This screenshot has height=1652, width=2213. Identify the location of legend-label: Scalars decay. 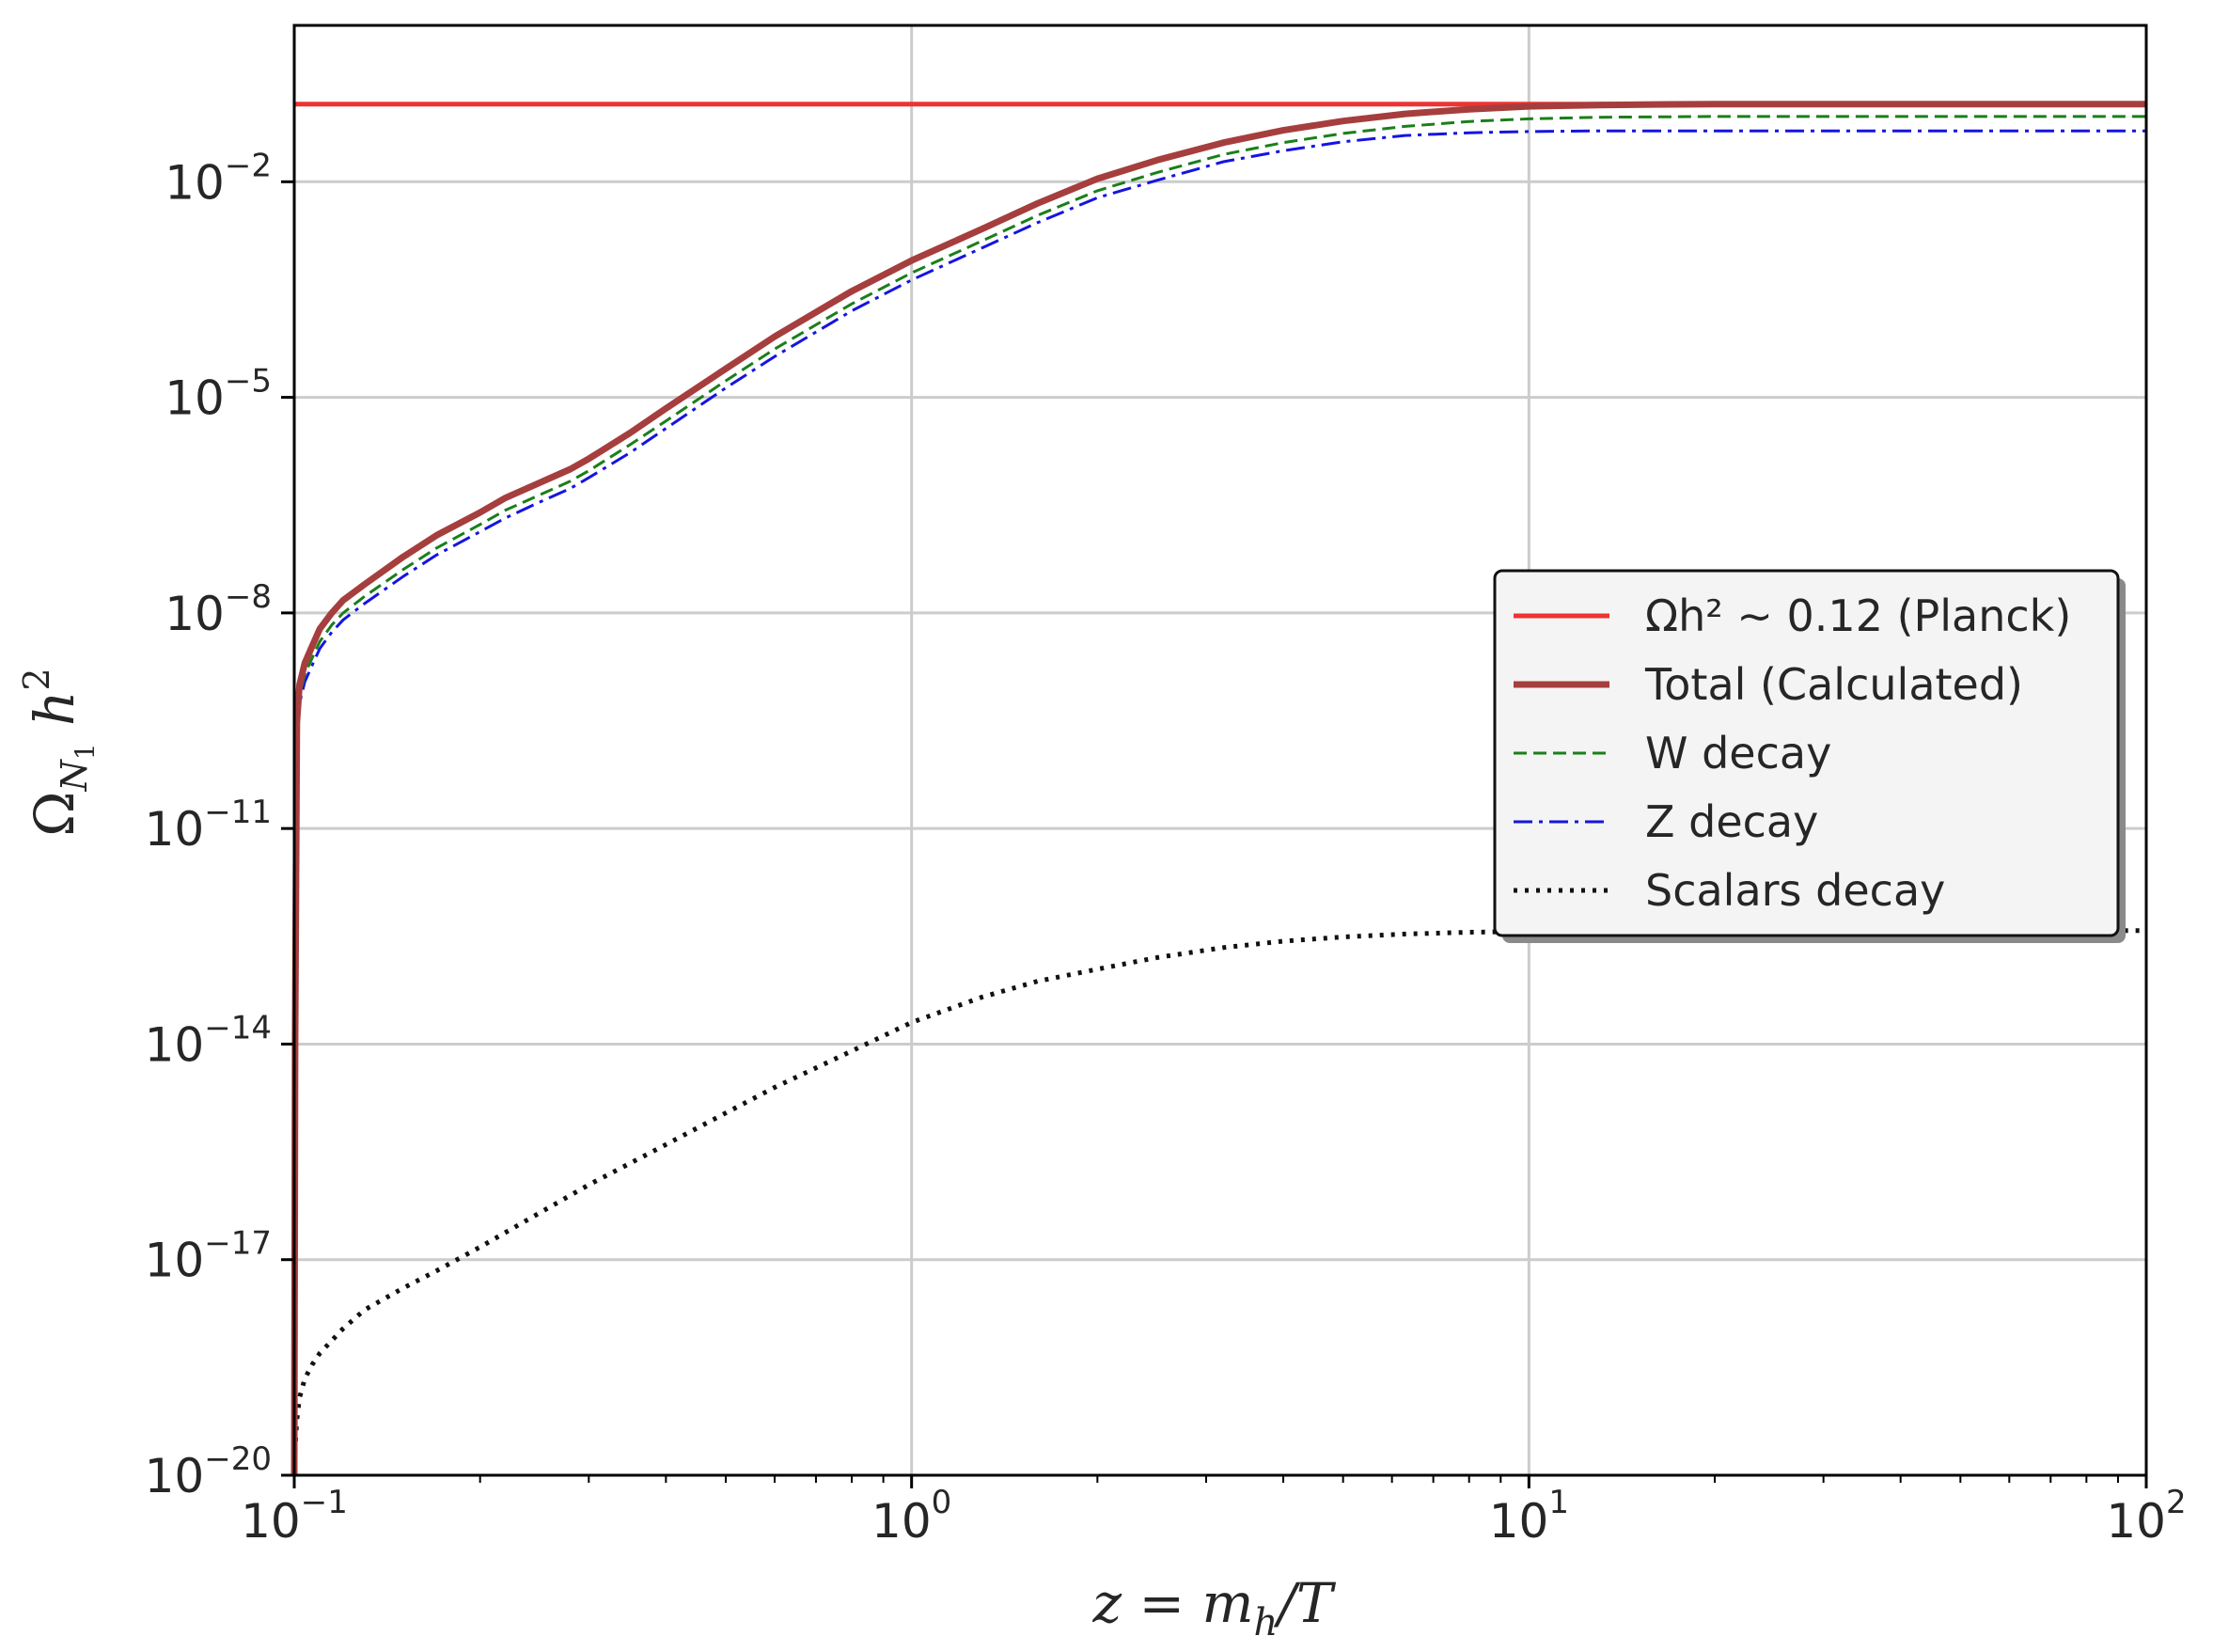
(1795, 891).